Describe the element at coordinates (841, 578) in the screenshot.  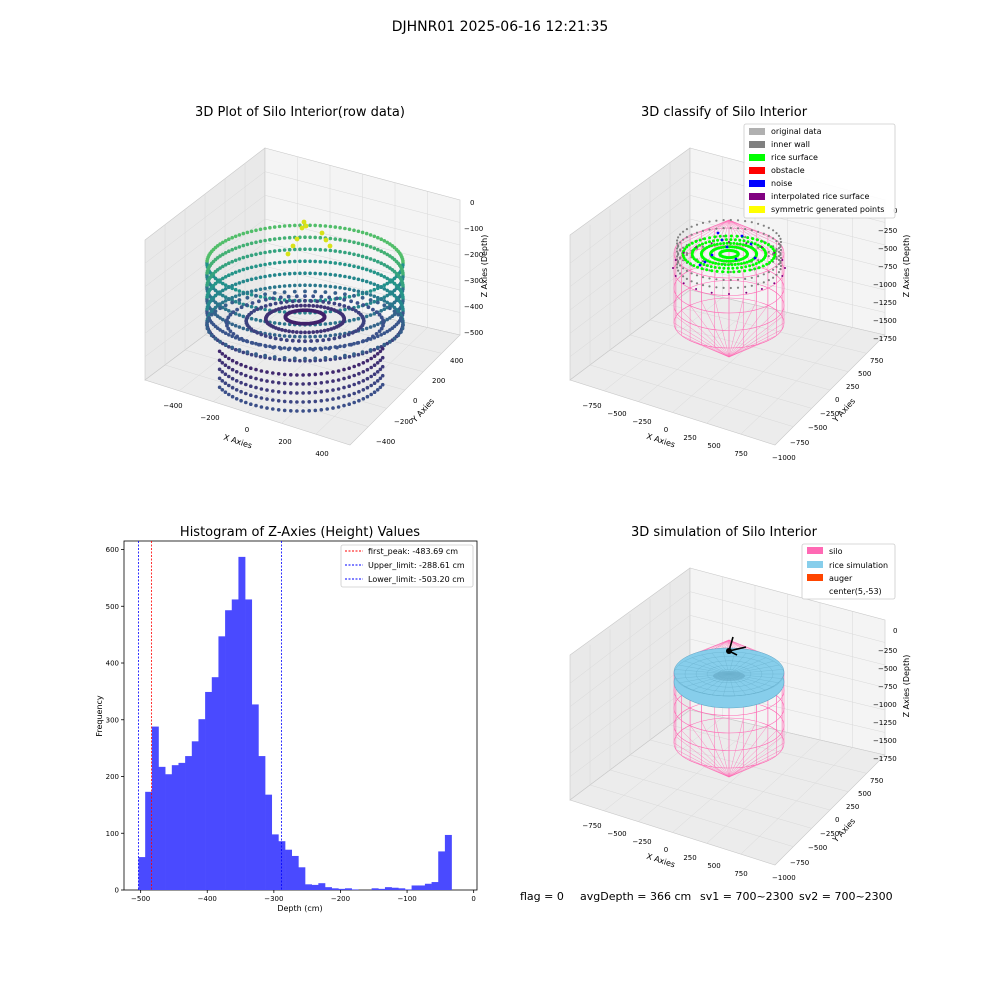
I see `legend-label: auger` at that location.